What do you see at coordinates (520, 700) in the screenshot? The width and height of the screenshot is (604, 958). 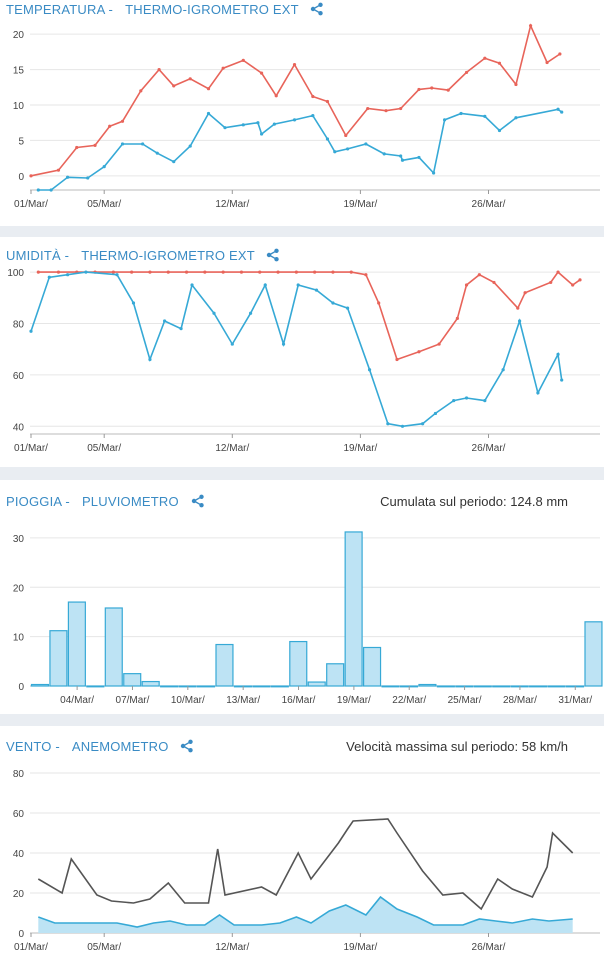 I see `x-tick-label: 28/Mar/` at bounding box center [520, 700].